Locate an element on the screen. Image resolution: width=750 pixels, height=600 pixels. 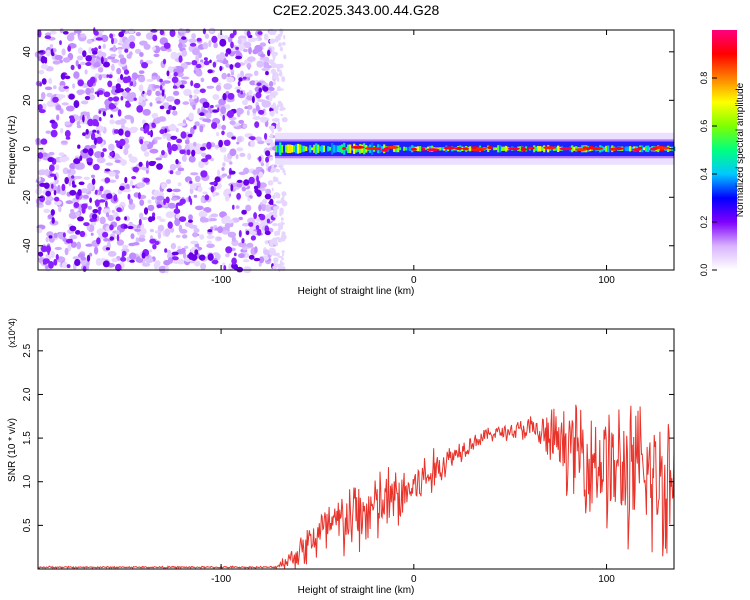
signal-peak is located at coordinates (459, 148).